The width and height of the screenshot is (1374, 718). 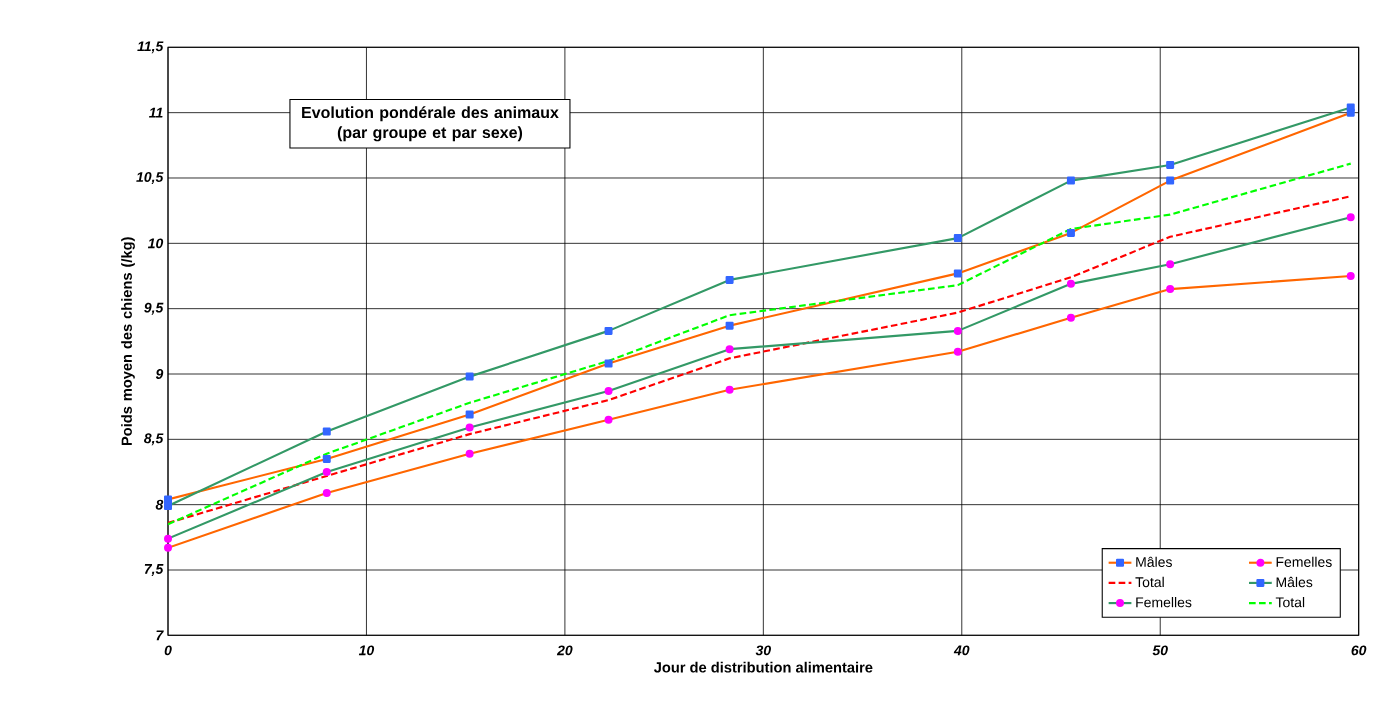 What do you see at coordinates (150, 178) in the screenshot?
I see `y-tick-label: 10,5` at bounding box center [150, 178].